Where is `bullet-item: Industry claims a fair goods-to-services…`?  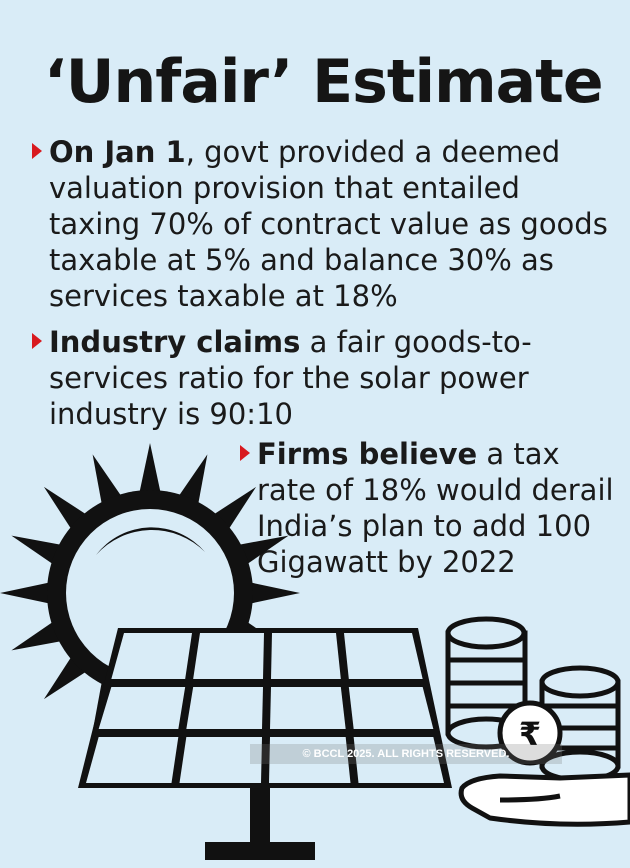
bullet-item: Industry claims a fair goods-to-services… is located at coordinates (309, 378).